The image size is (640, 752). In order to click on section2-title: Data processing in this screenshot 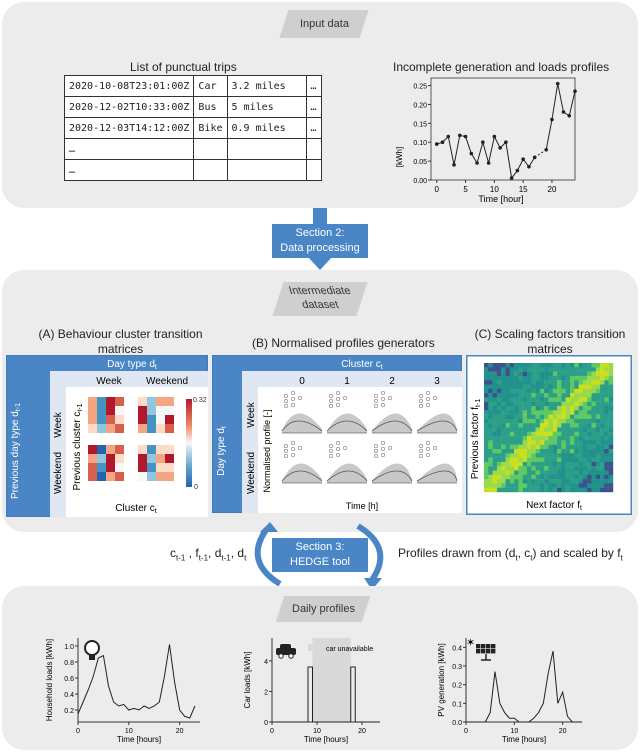, I will do `click(320, 248)`.